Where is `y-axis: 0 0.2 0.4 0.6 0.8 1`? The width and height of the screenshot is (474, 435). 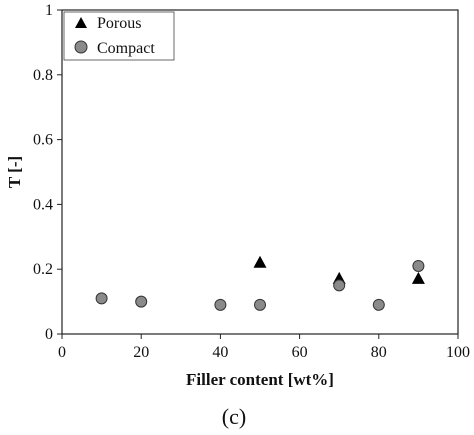 y-axis: 0 0.2 0.4 0.6 0.8 1 is located at coordinates (47, 172).